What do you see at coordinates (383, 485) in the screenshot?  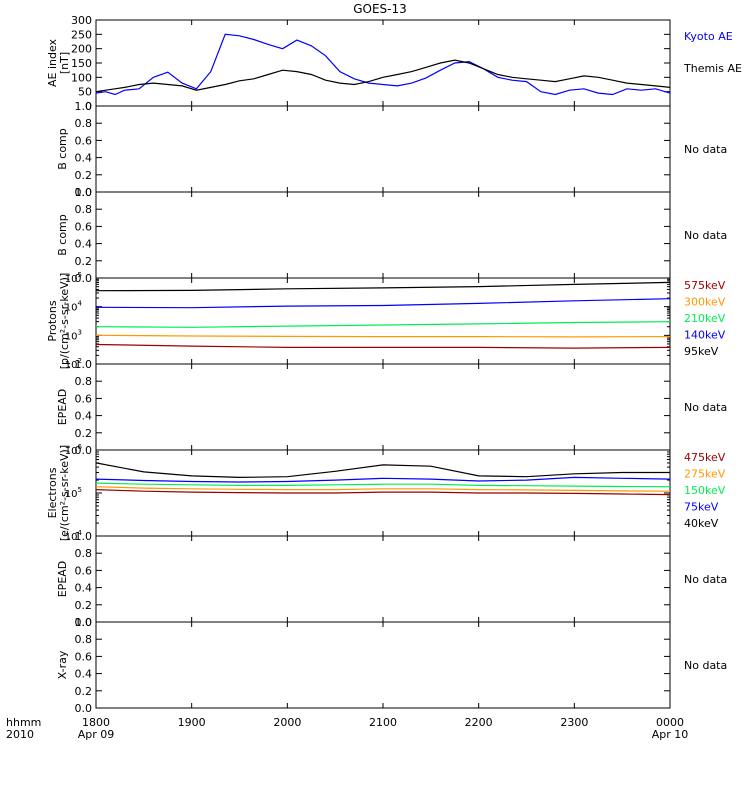 I see `series-line-150kev` at bounding box center [383, 485].